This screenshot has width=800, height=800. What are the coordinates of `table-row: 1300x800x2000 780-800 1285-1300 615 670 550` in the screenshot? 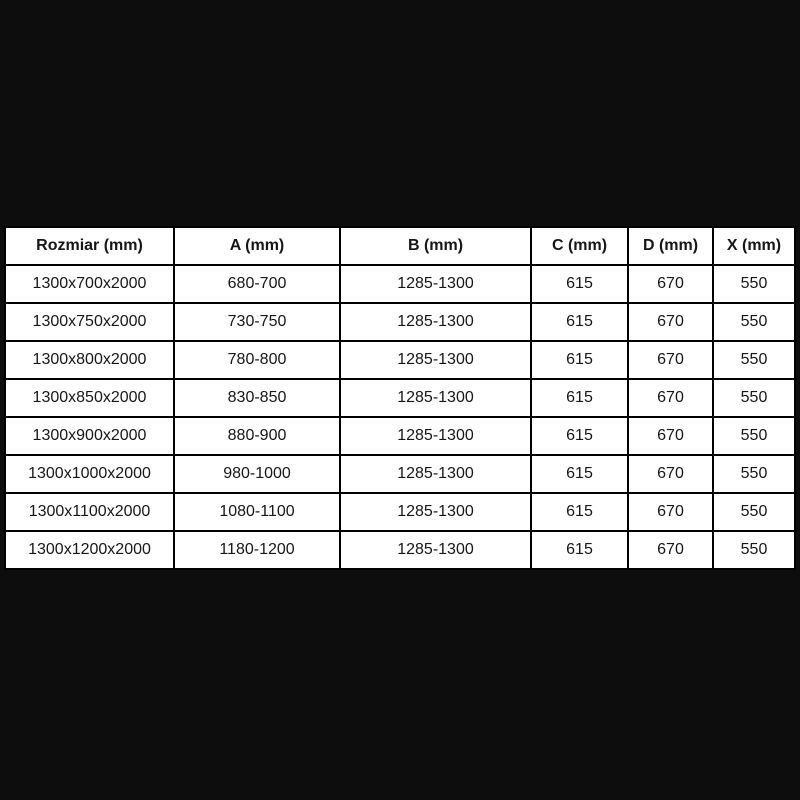 It's located at (400, 360).